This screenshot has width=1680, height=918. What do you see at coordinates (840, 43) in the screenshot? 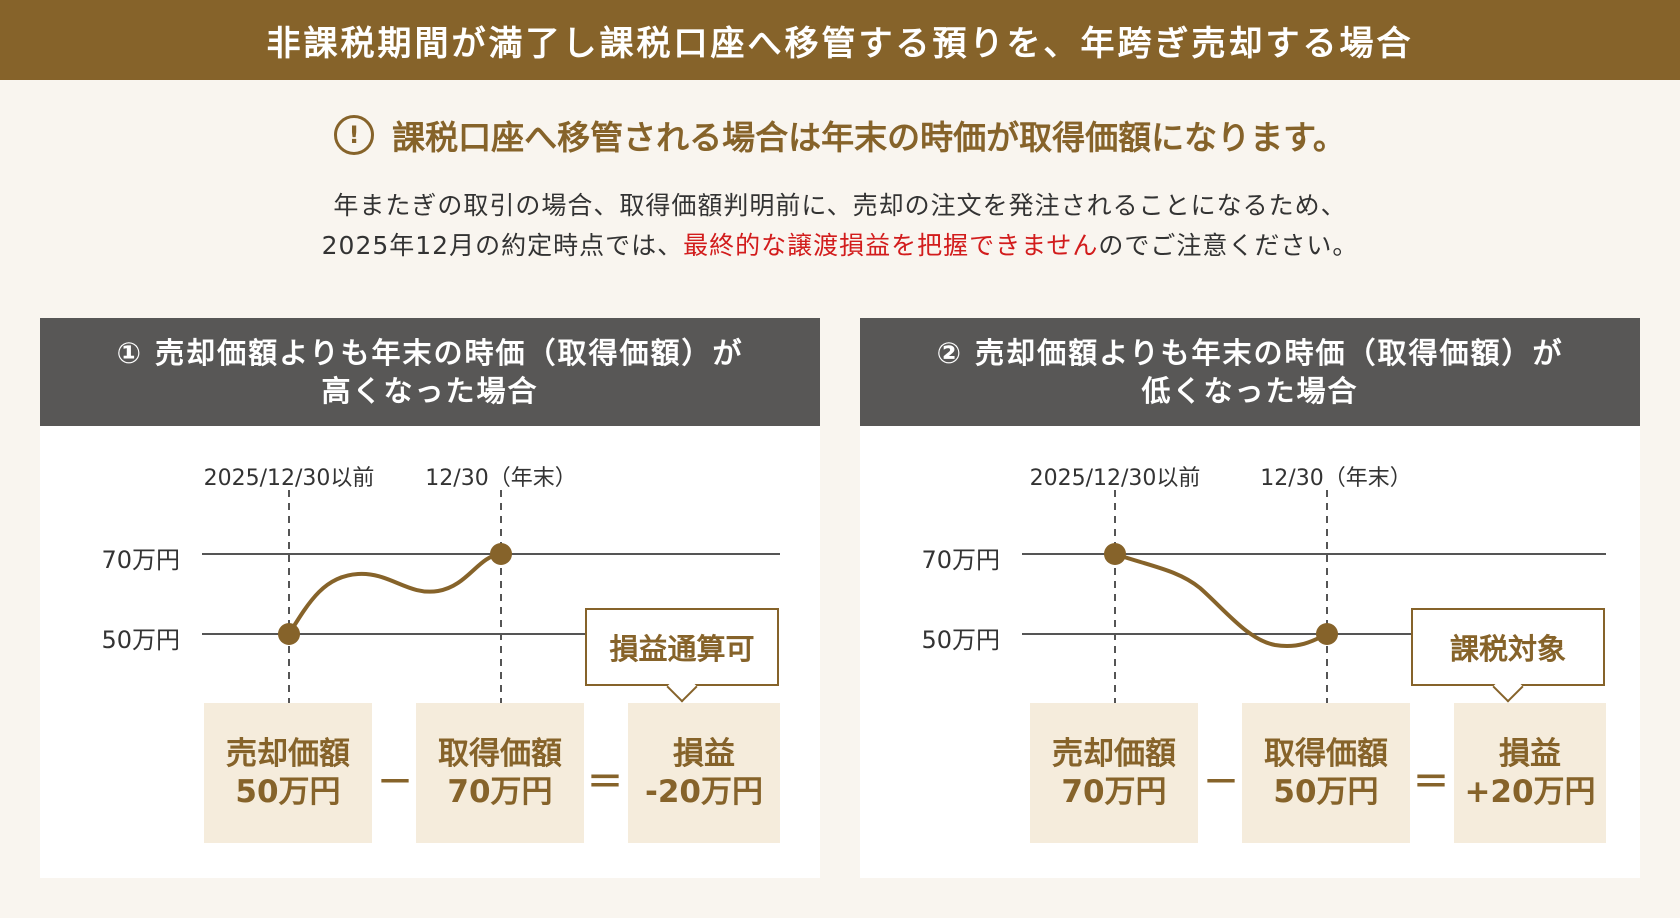
I see `page-title: 非課税期間が満了し課税口座へ移管する預りを、年跨ぎ売却する場合` at bounding box center [840, 43].